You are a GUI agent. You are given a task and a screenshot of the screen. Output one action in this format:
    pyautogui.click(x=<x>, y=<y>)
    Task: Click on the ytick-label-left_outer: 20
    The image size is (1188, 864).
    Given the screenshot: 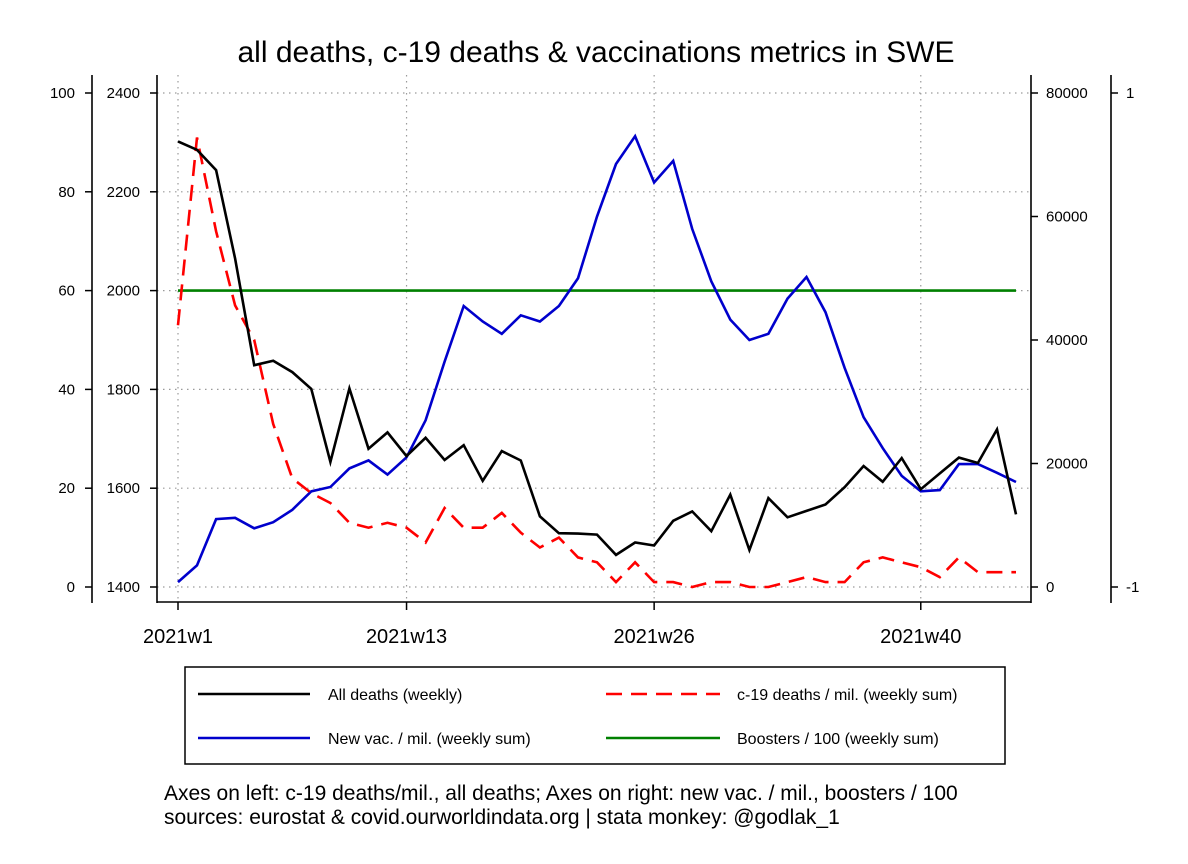 What is the action you would take?
    pyautogui.click(x=66, y=488)
    